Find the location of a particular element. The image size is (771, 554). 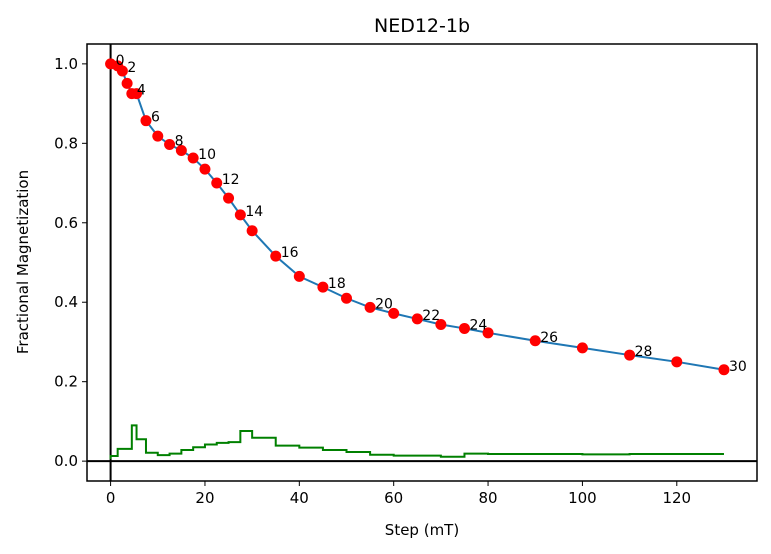

point-index-label: 28 is located at coordinates (644, 352).